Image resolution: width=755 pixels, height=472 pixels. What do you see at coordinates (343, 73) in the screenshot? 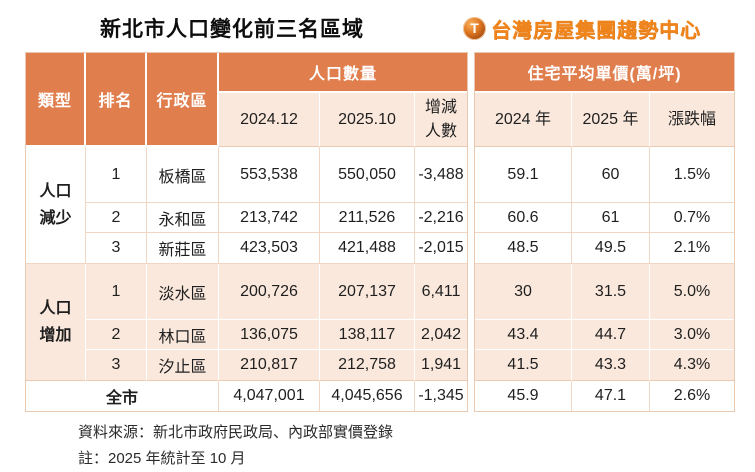
I see `group-header-population: 人口數量` at bounding box center [343, 73].